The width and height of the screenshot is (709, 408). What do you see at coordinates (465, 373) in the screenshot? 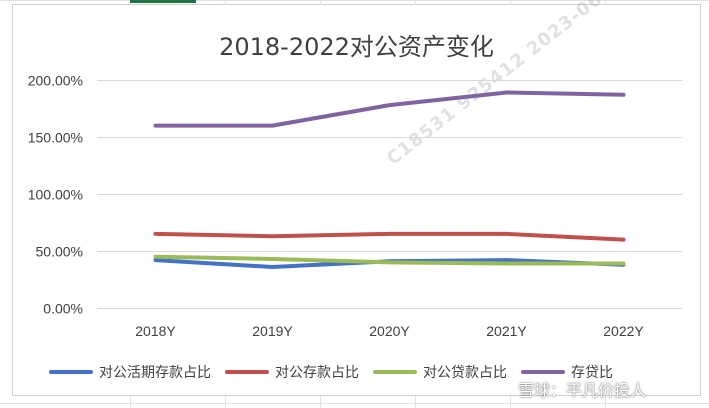
I see `legend-label: 对公贷款占比` at bounding box center [465, 373].